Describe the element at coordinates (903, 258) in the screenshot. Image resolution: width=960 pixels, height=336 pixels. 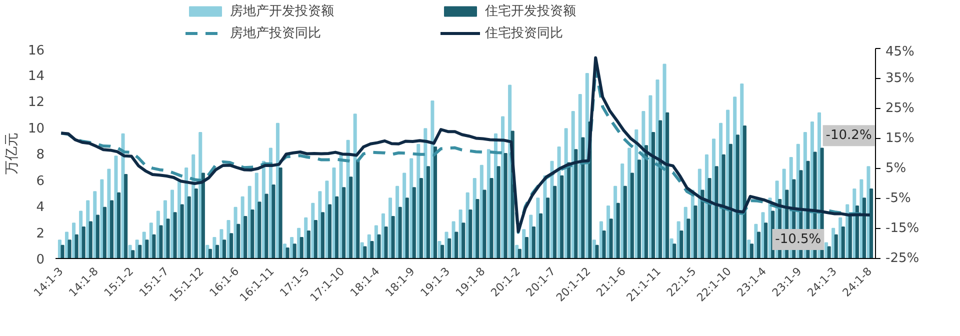
I see `y2-tick-label: -25%` at that location.